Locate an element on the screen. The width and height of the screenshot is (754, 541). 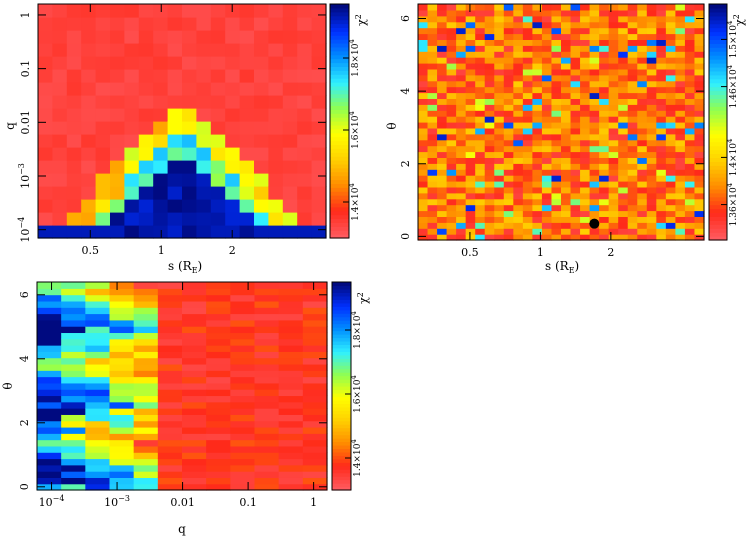
y-axis-label-s-theta: θ is located at coordinates (392, 125).